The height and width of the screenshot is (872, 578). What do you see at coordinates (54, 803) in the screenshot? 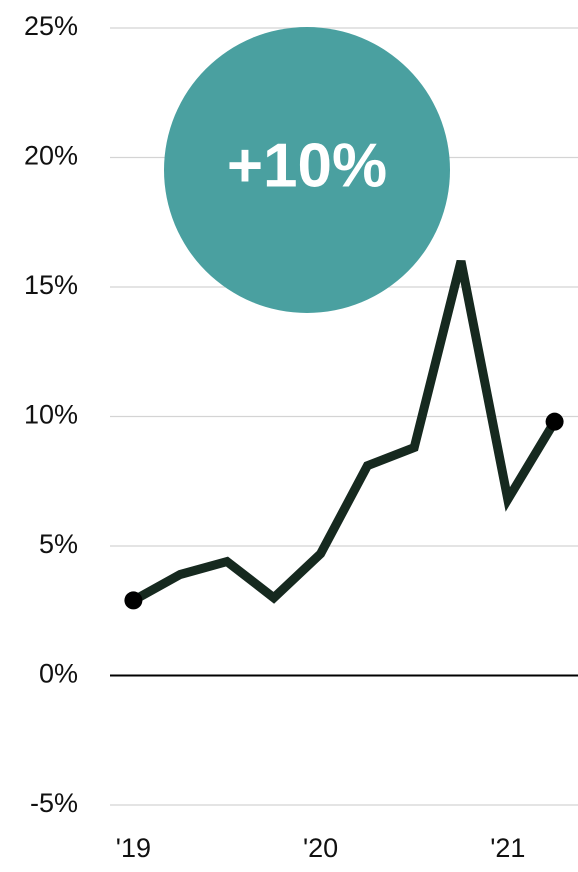
I see `y-tick-label: -5%` at bounding box center [54, 803].